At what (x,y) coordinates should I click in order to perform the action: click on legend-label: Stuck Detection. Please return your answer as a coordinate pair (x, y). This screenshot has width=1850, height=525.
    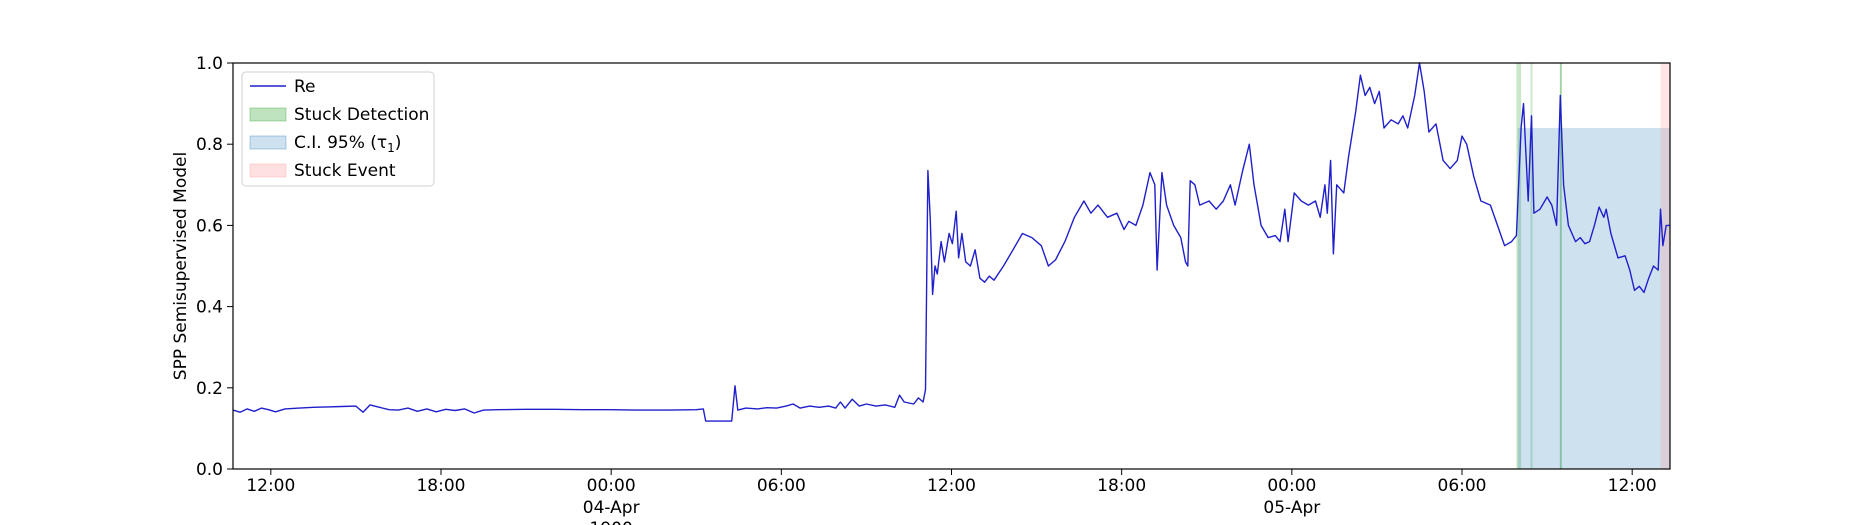
    Looking at the image, I should click on (361, 115).